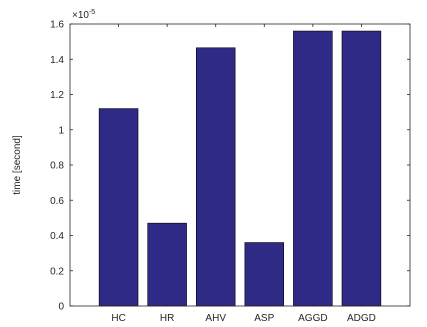  I want to click on x-tick-label: ASP, so click(264, 318).